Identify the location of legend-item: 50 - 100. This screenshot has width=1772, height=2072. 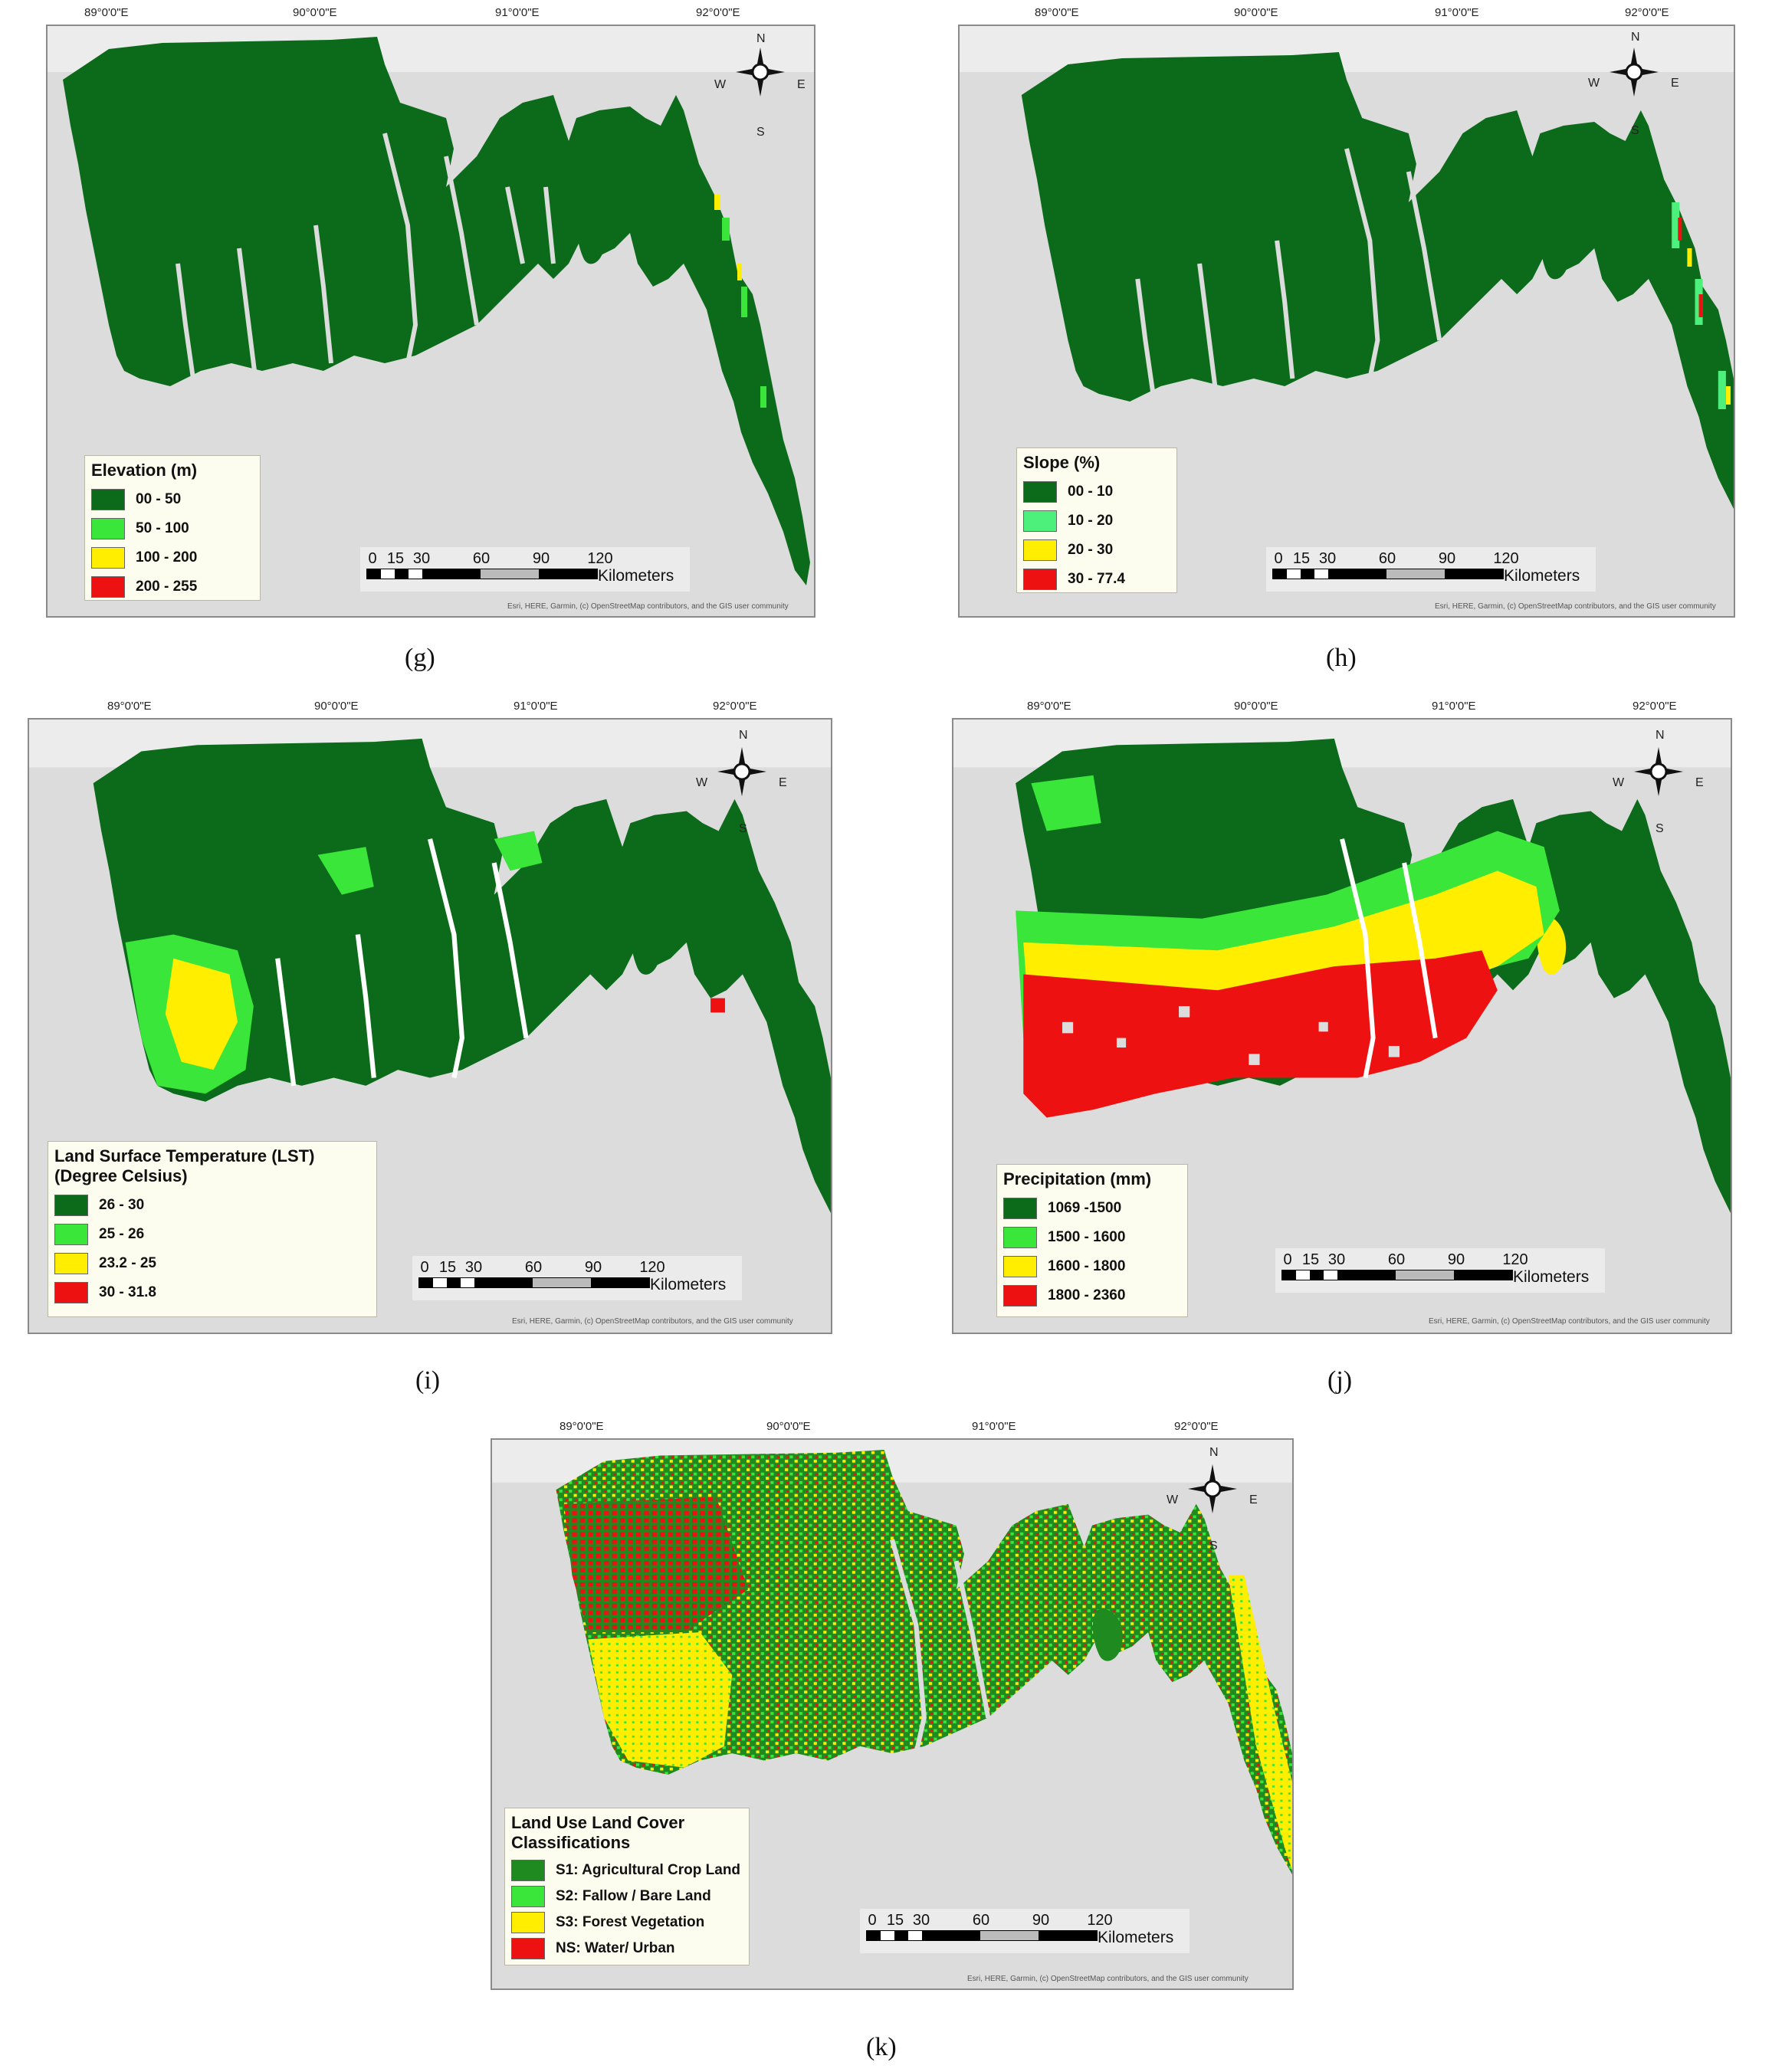
(171, 528).